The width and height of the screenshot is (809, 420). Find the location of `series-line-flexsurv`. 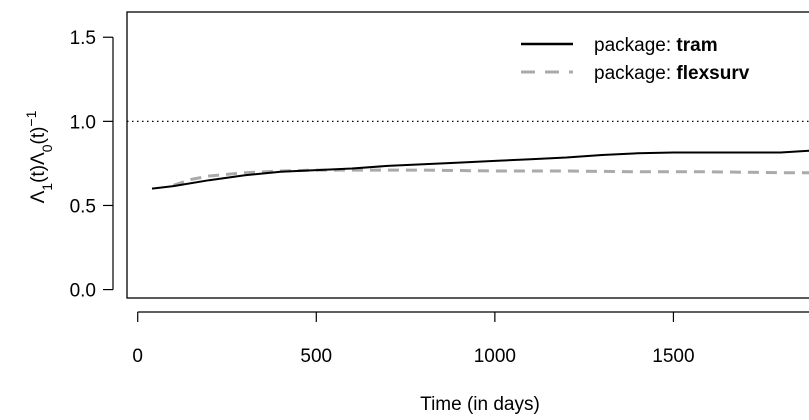

series-line-flexsurv is located at coordinates (490, 177).